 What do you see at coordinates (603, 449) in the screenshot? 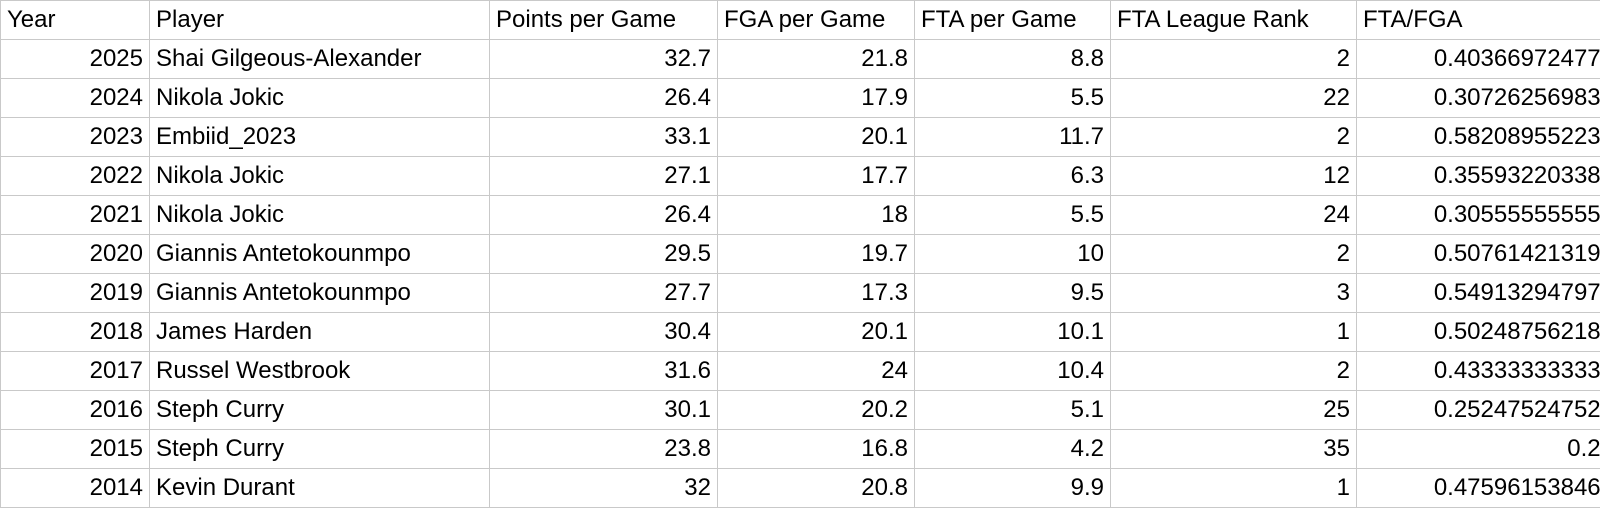
I see `cell-points-per-game: 23.8` at bounding box center [603, 449].